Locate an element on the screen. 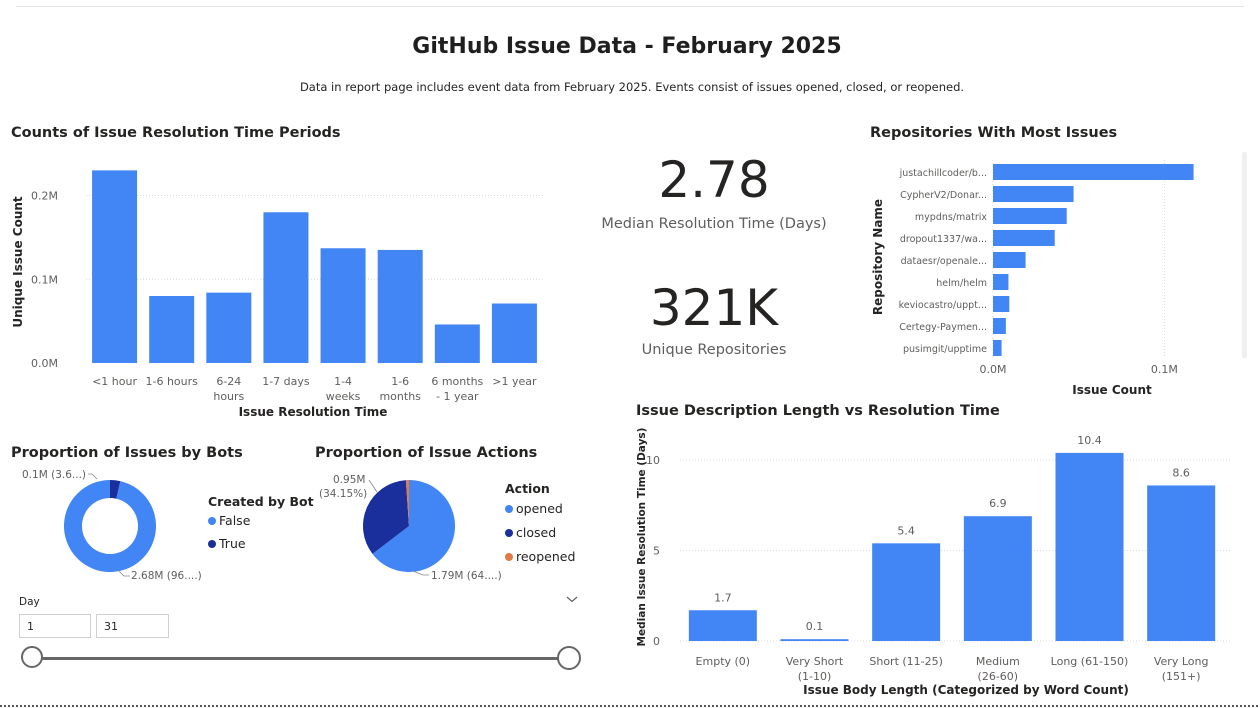 Image resolution: width=1260 pixels, height=708 pixels. actions-slice-closed is located at coordinates (386, 517).